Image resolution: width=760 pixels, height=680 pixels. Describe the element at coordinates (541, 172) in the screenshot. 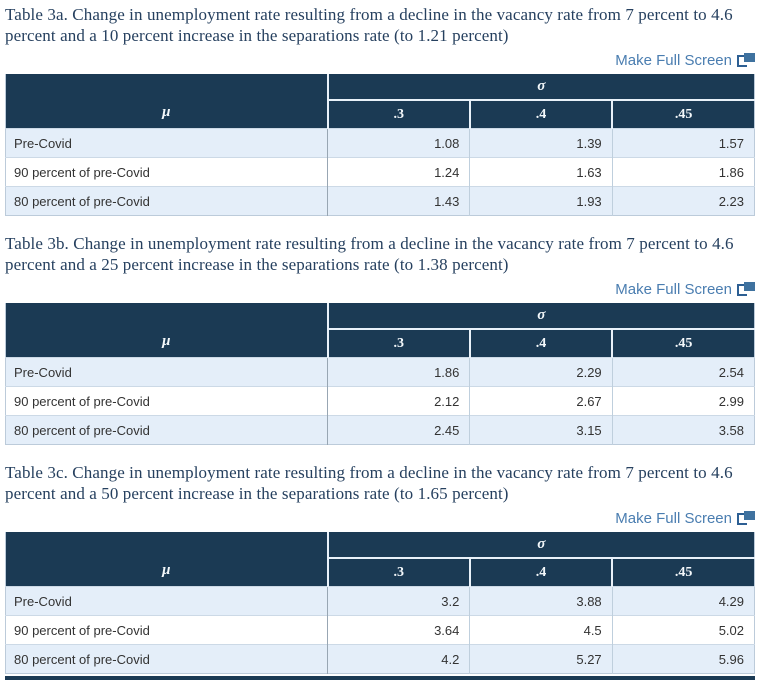

I see `cell-value: 1.63` at that location.